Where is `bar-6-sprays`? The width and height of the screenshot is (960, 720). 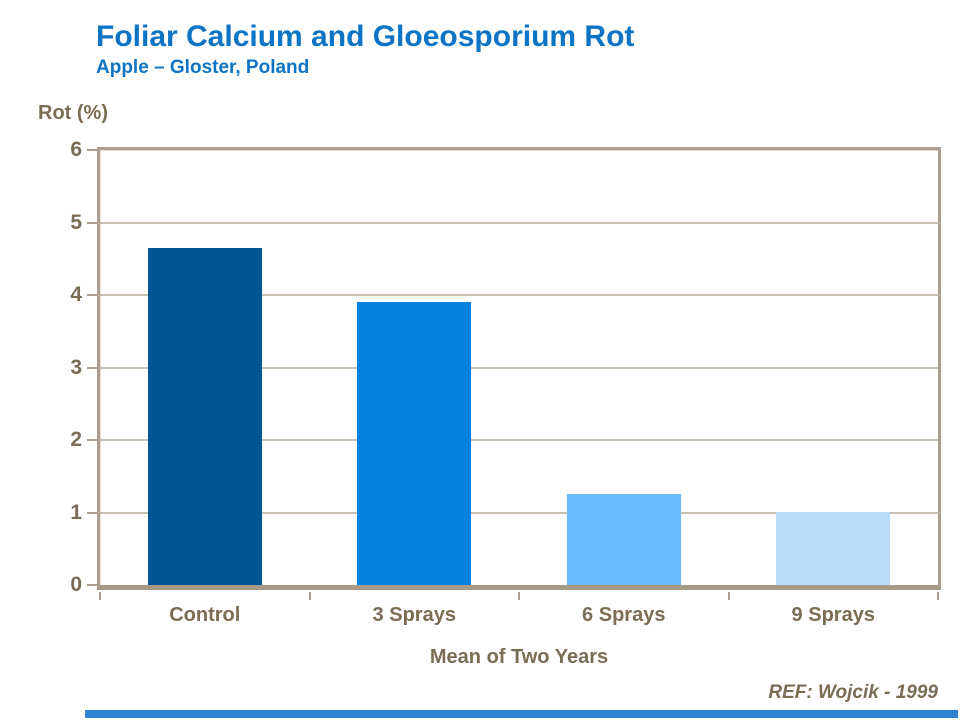 bar-6-sprays is located at coordinates (623, 539).